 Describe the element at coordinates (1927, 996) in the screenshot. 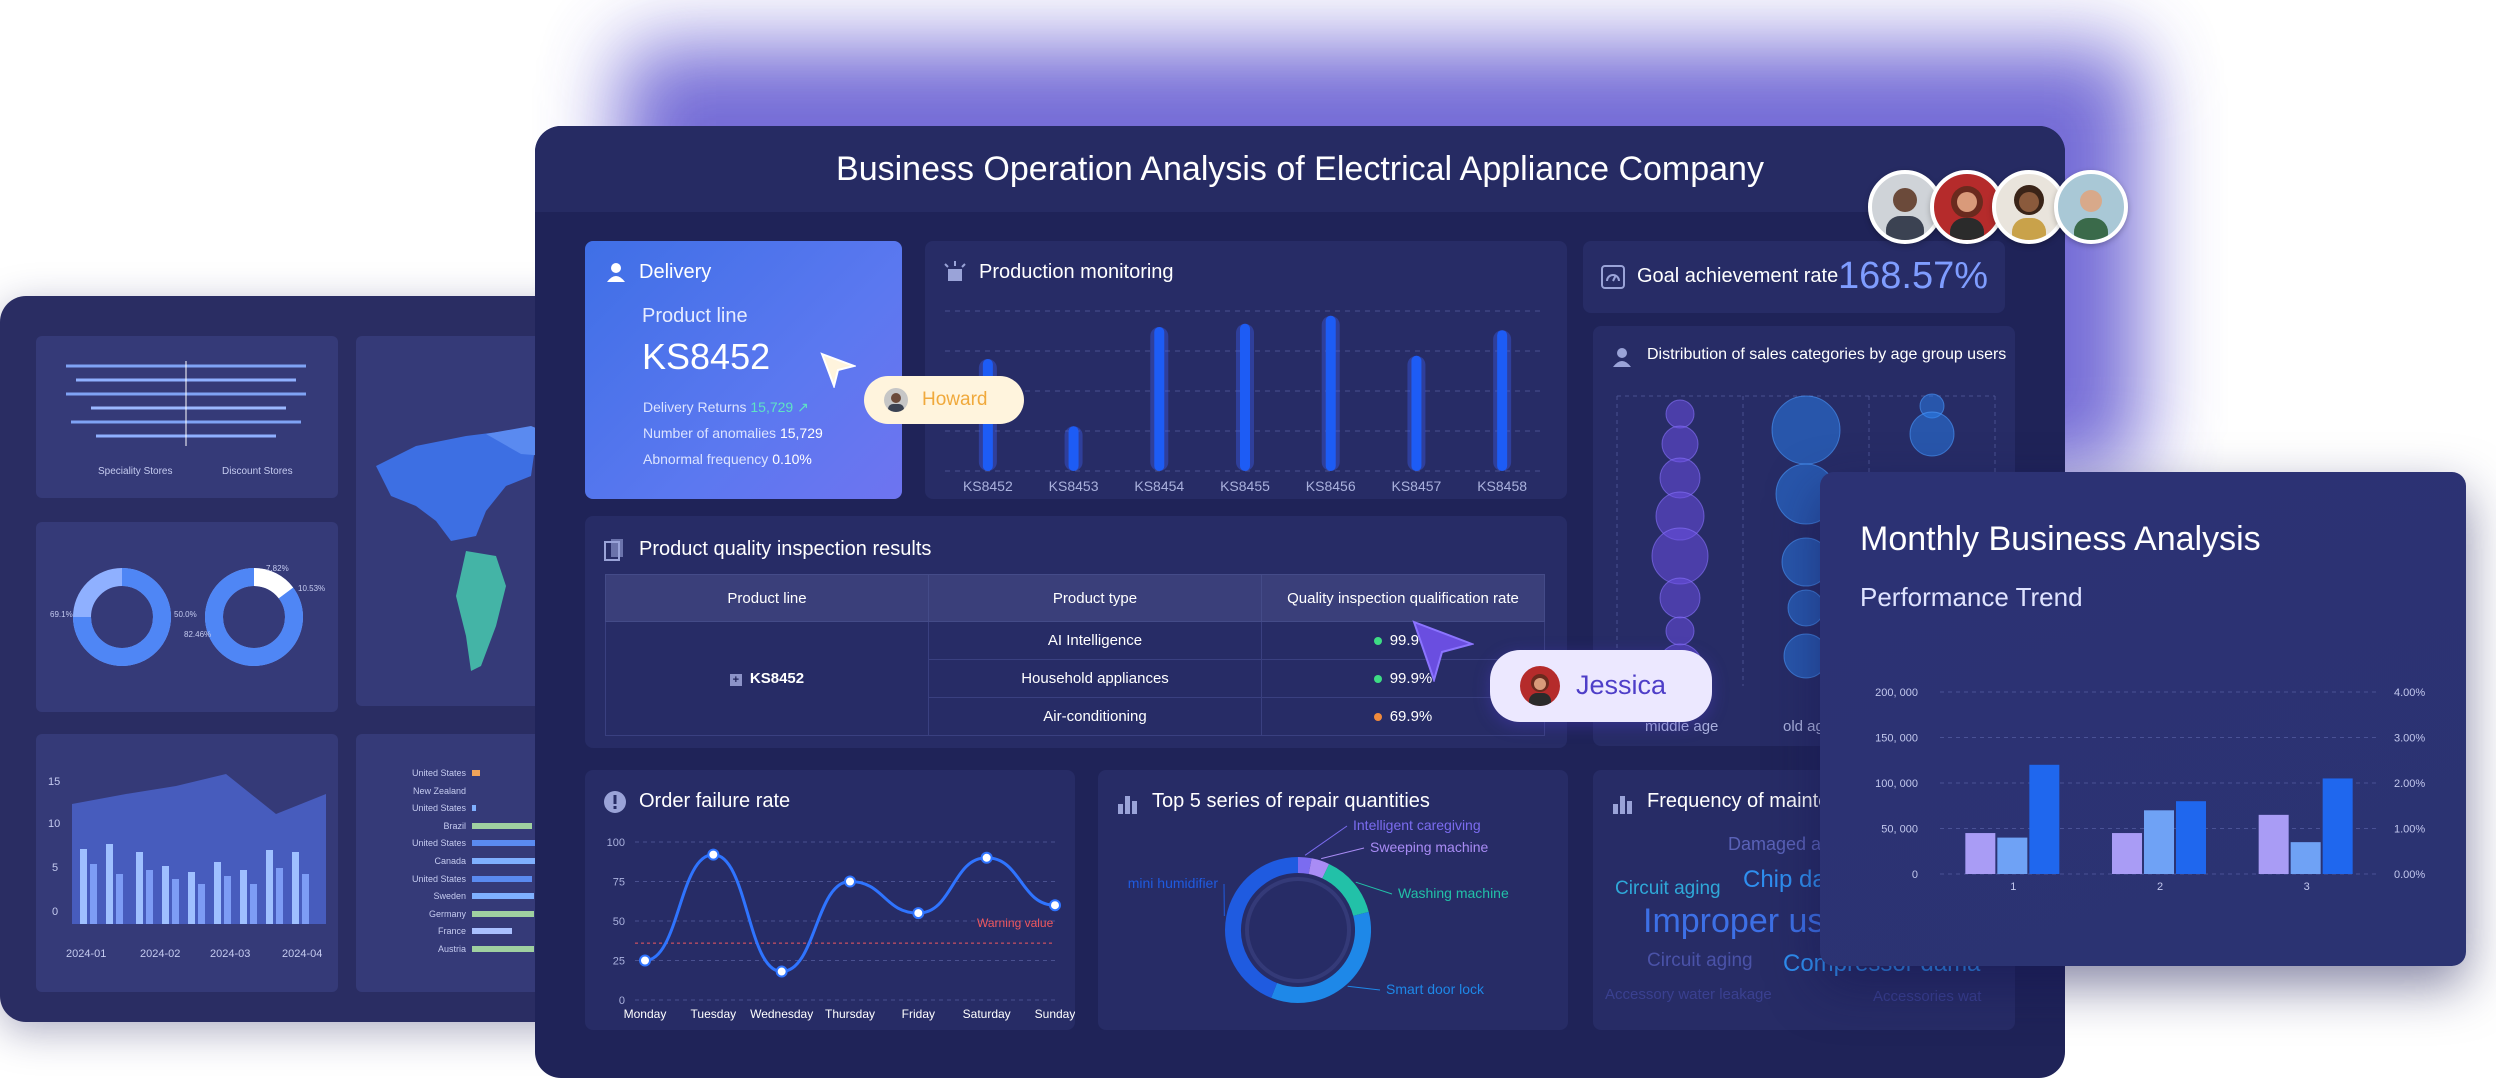

I see `word-cloud-item: Accessories wat` at that location.